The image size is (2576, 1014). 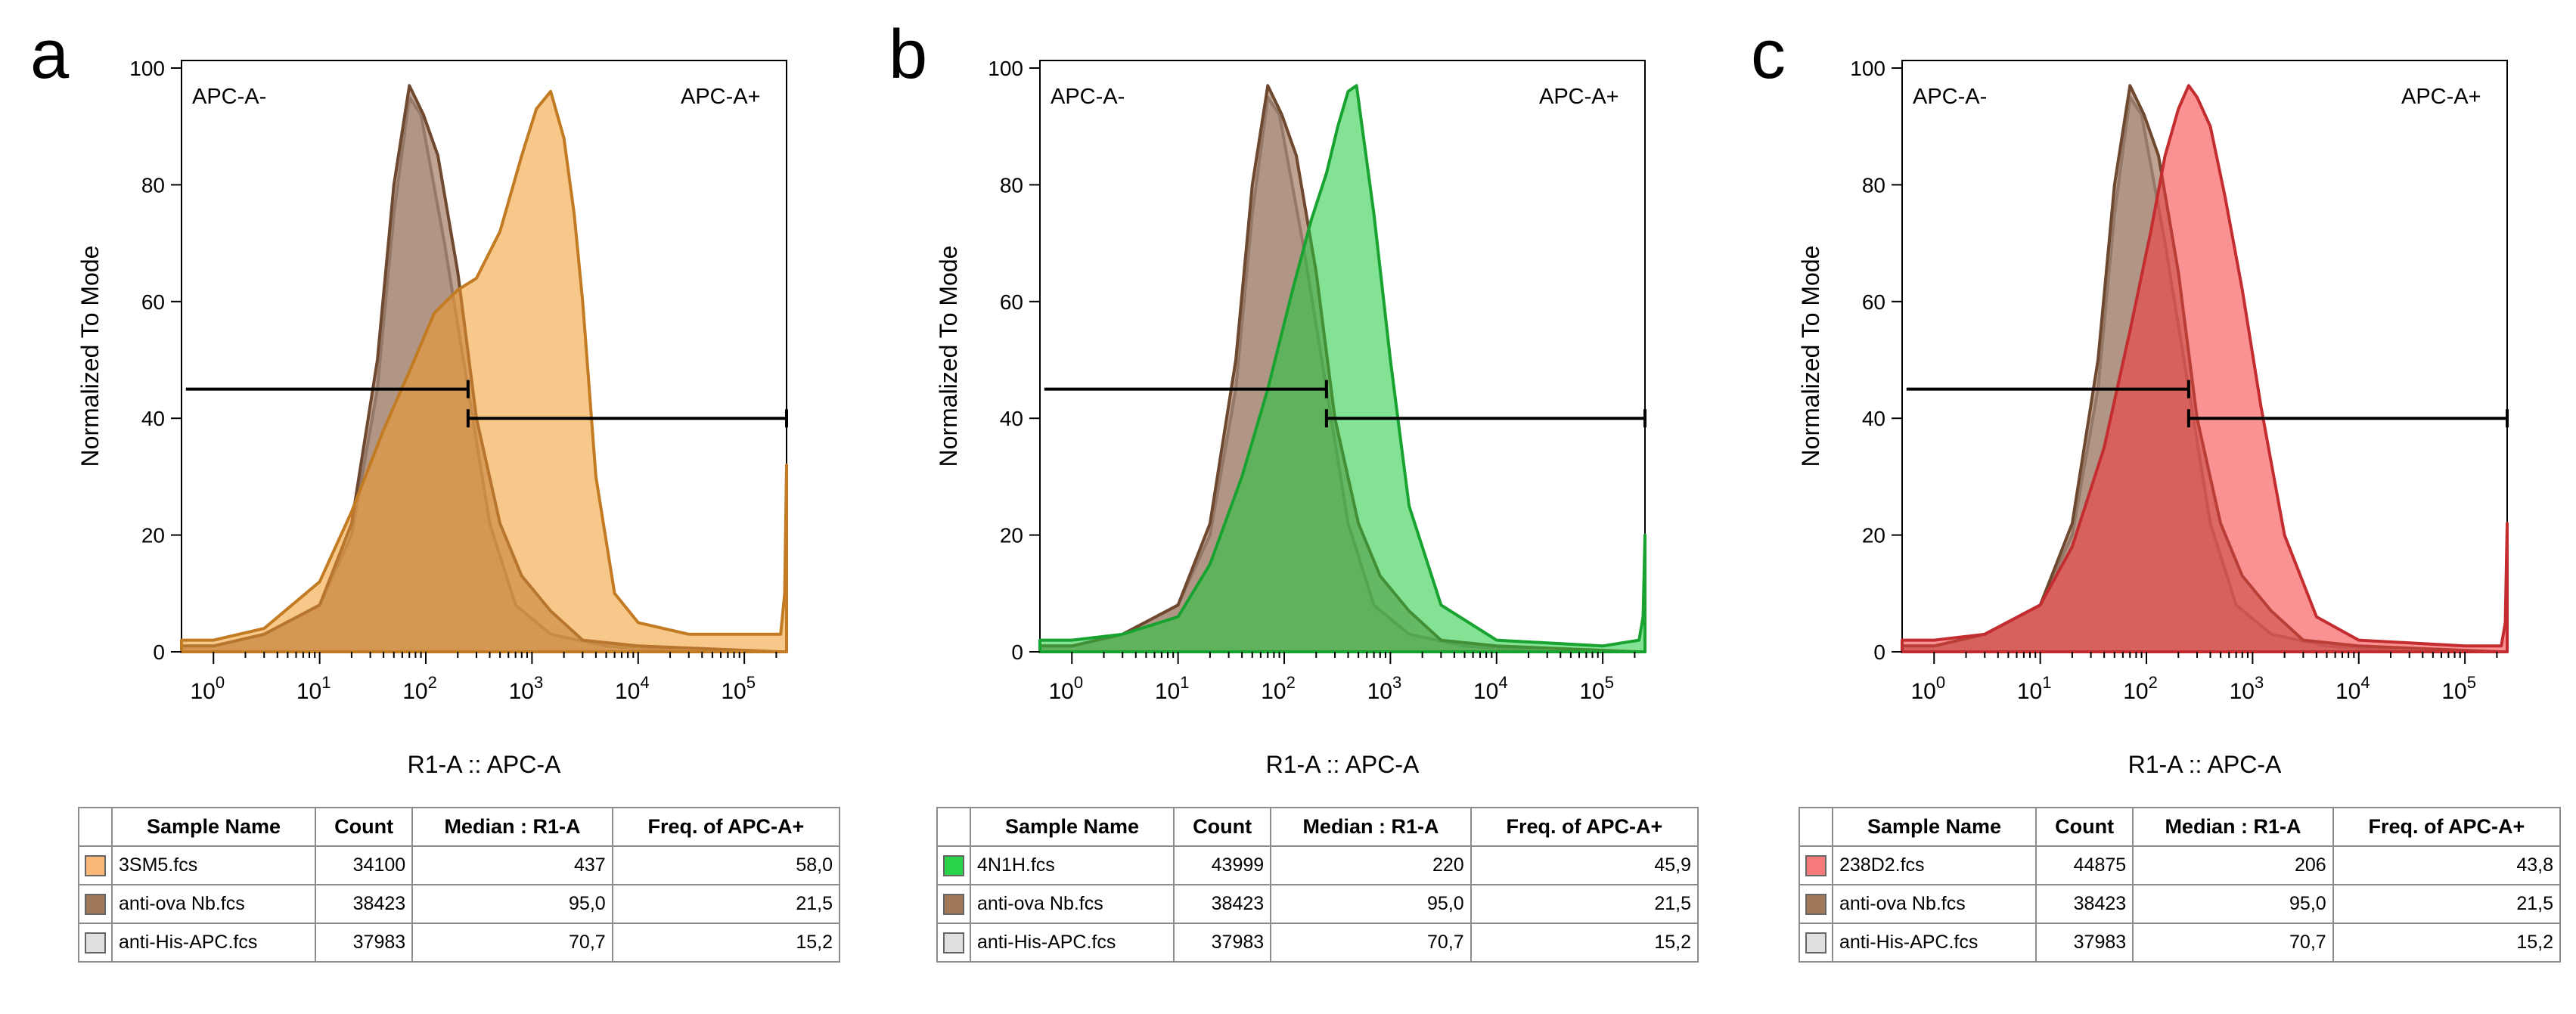 What do you see at coordinates (1371, 865) in the screenshot?
I see `median-cell: 220` at bounding box center [1371, 865].